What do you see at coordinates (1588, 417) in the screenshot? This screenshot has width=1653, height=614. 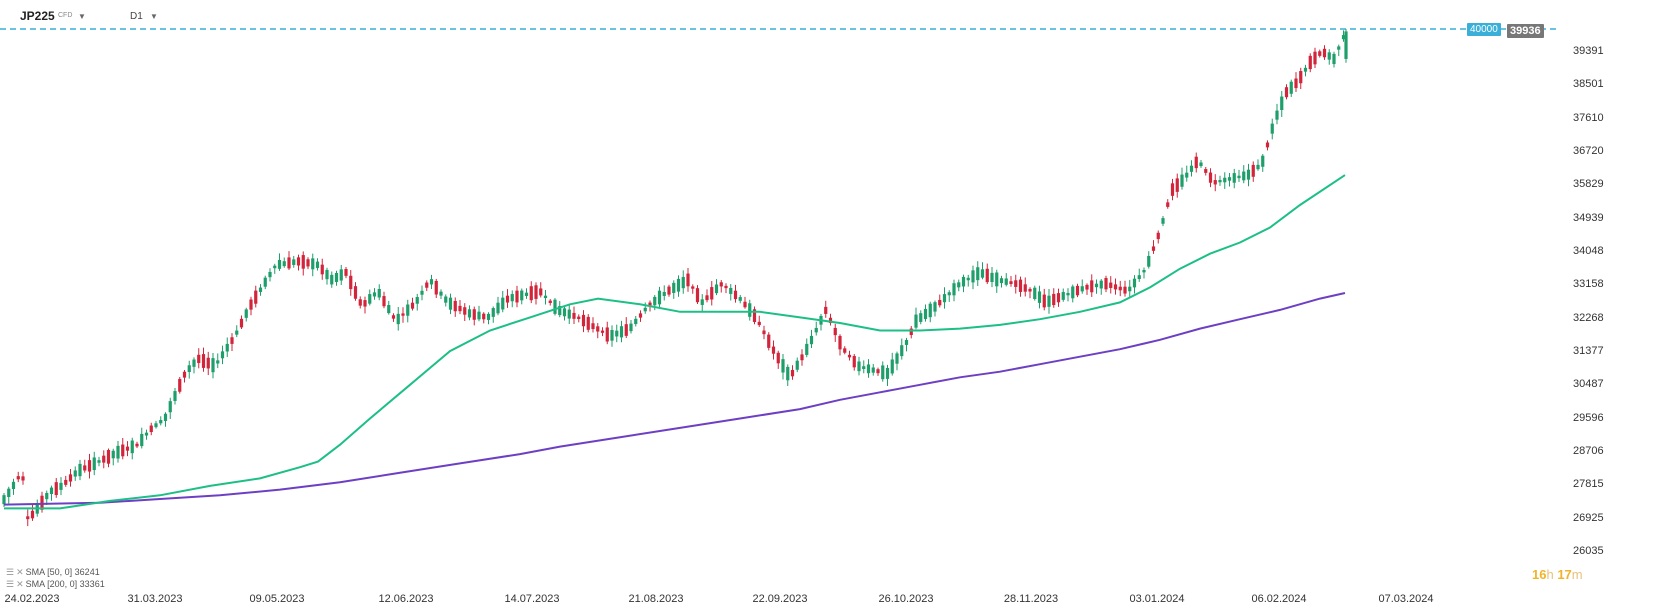 I see `price-tick-label: 29596` at bounding box center [1588, 417].